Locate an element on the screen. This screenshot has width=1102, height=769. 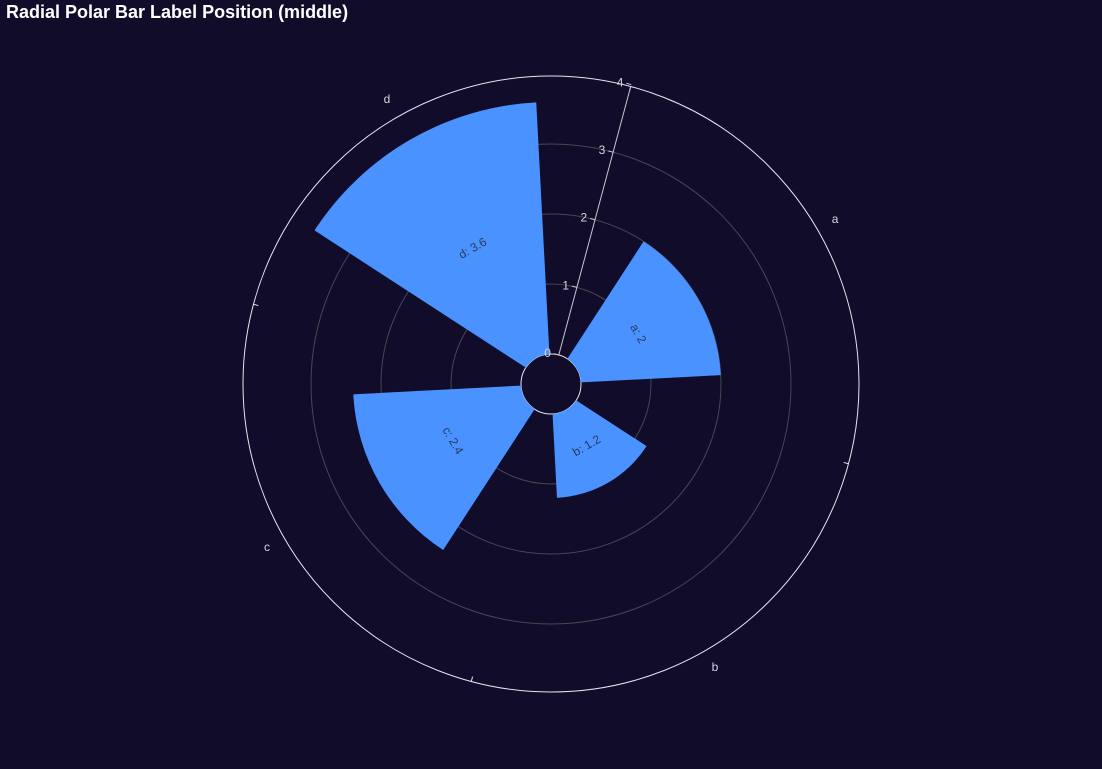
bar-a is located at coordinates (644, 312).